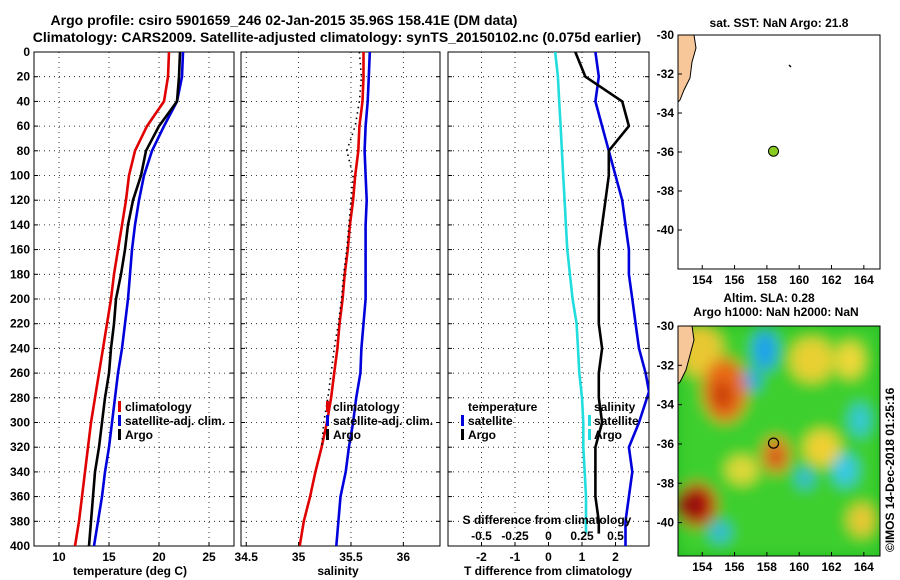  I want to click on offshore-island, so click(790, 66).